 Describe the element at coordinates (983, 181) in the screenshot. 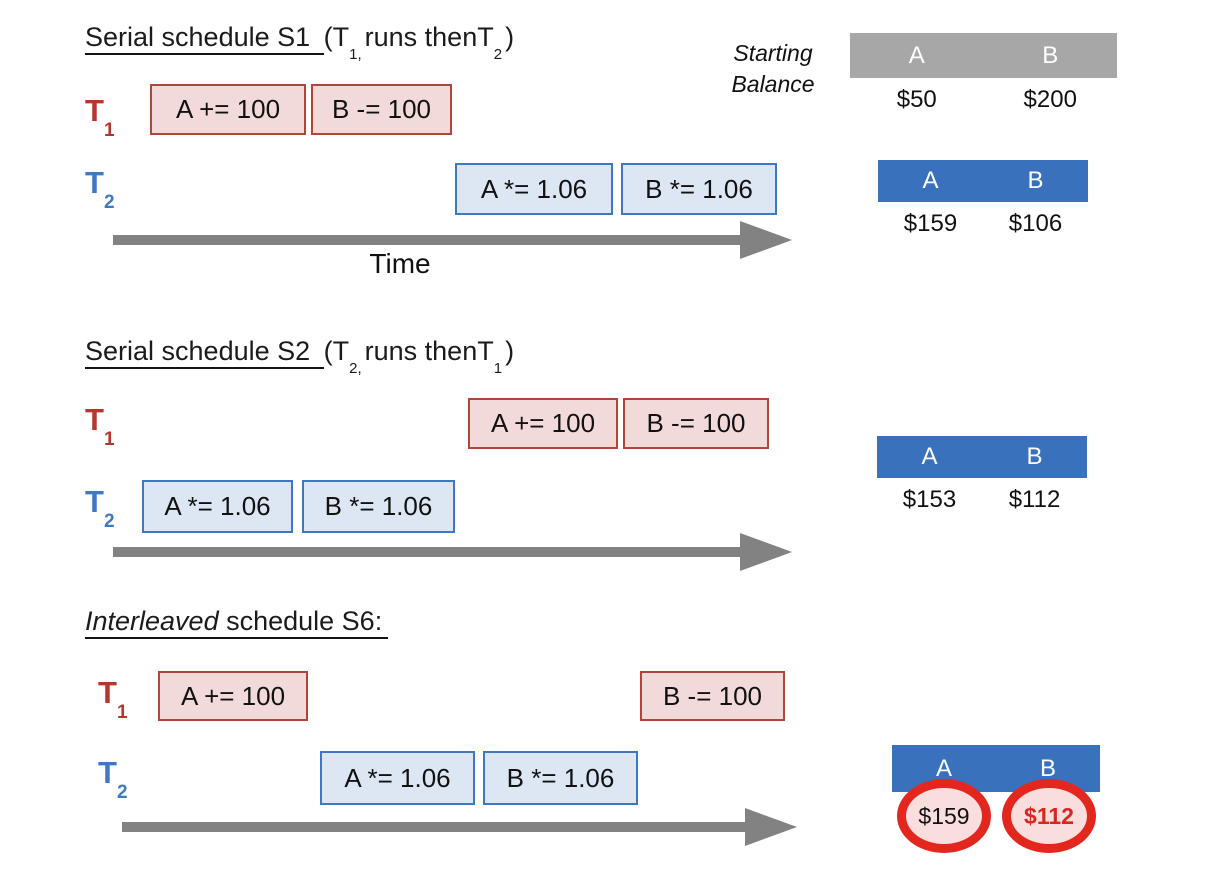

I see `s1-result-header: A B` at that location.